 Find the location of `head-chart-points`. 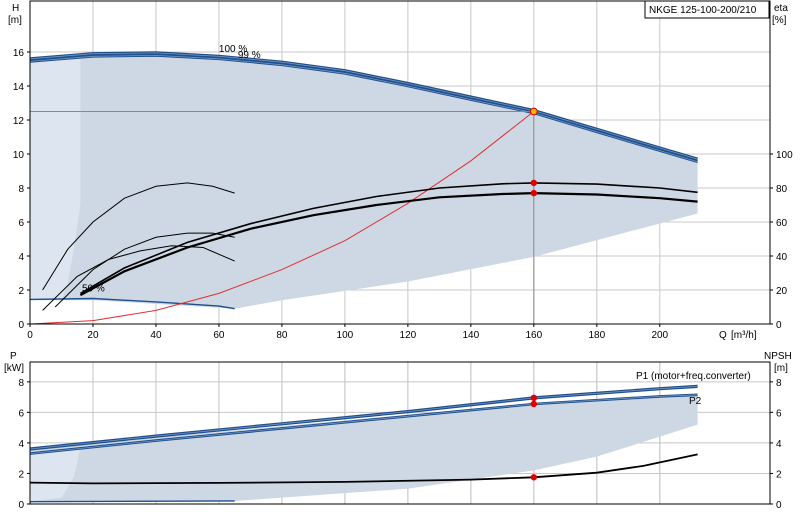

head-chart-points is located at coordinates (533, 152).